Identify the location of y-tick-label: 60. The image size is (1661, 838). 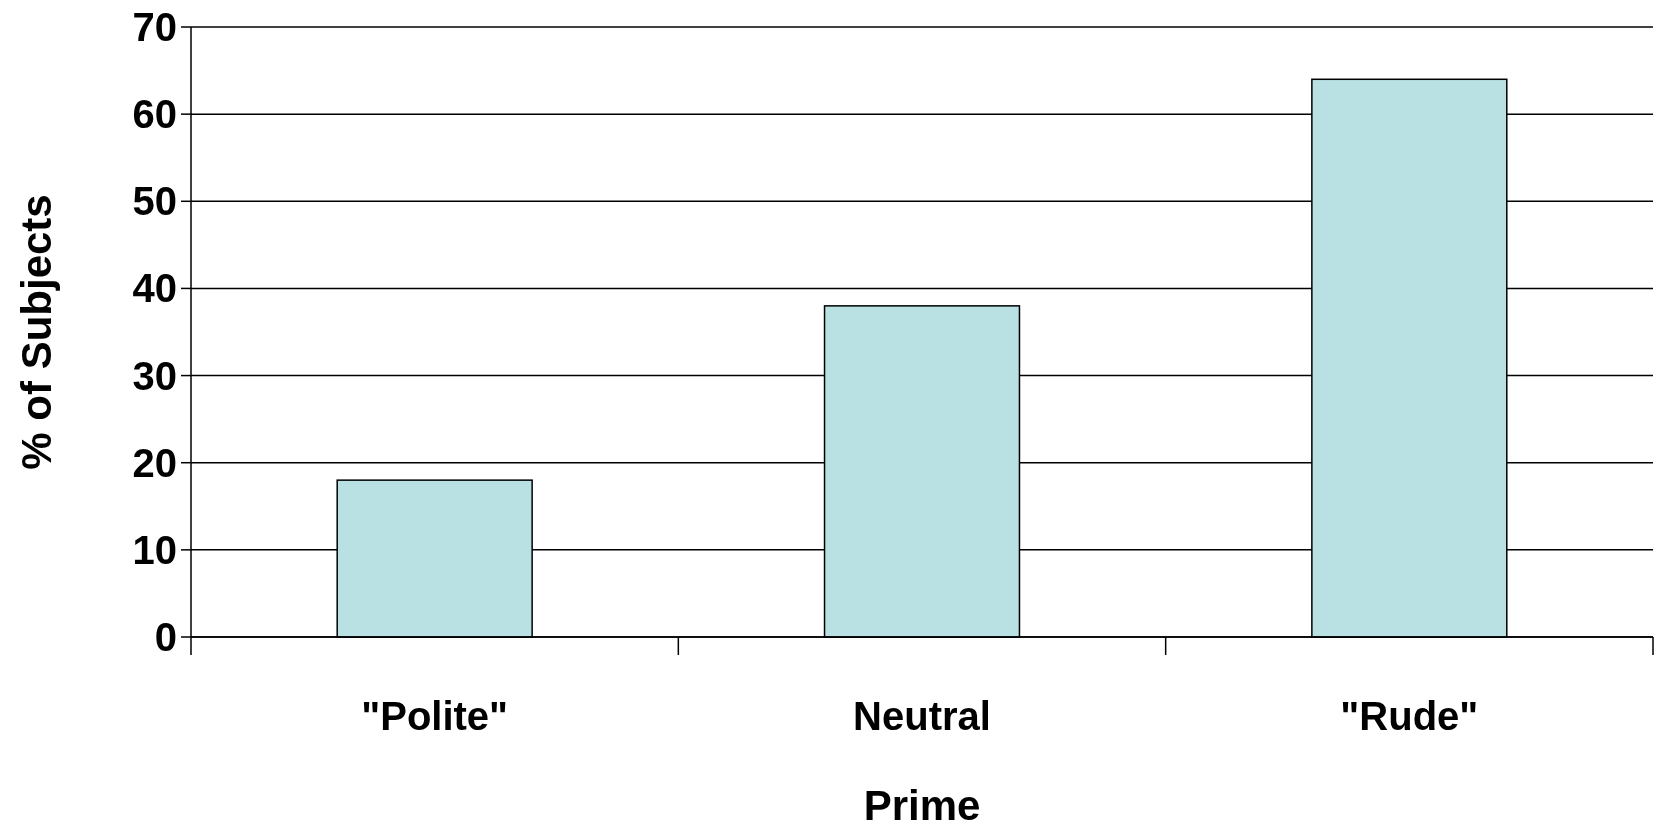
(154, 114).